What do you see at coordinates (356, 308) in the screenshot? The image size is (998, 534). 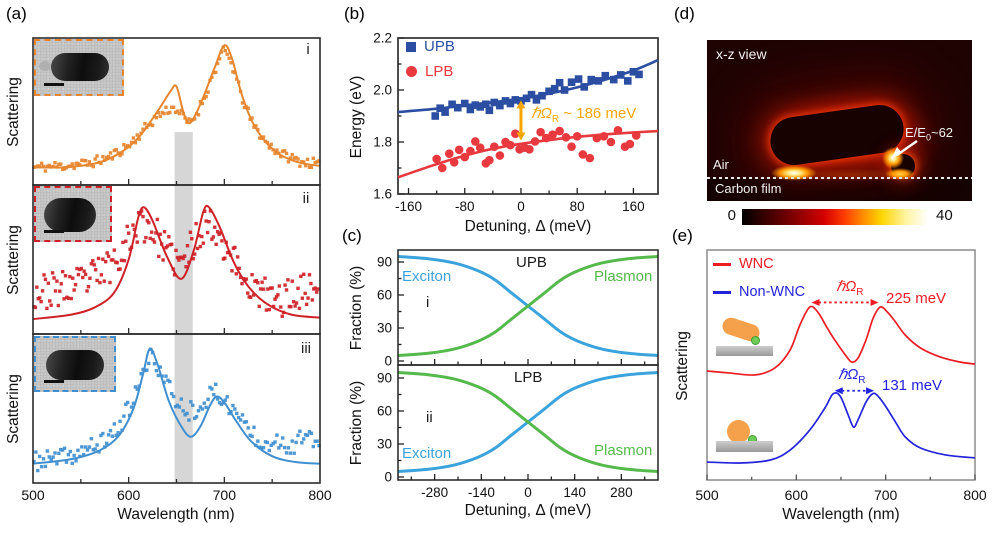 I see `fraction-ylabel-i: Fraction (%)` at bounding box center [356, 308].